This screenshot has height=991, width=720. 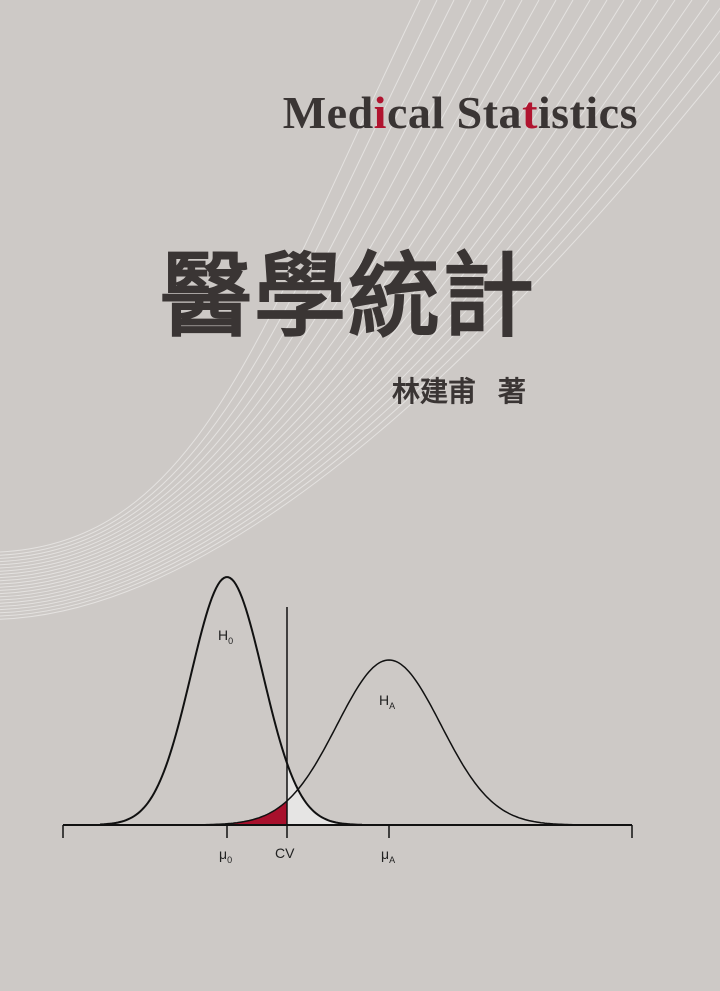 What do you see at coordinates (380, 112) in the screenshot?
I see `english-title-red-i: i` at bounding box center [380, 112].